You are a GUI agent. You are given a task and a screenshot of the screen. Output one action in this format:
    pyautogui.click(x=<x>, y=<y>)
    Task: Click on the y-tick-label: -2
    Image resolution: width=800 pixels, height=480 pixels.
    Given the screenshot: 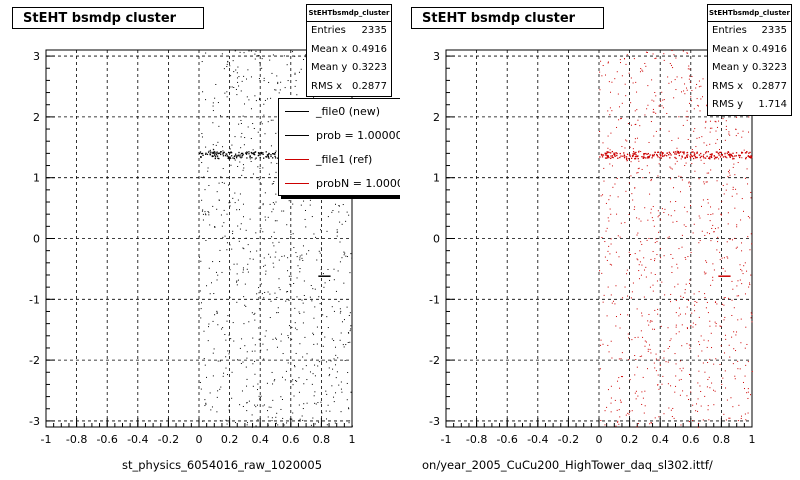 What is the action you would take?
    pyautogui.click(x=434, y=360)
    